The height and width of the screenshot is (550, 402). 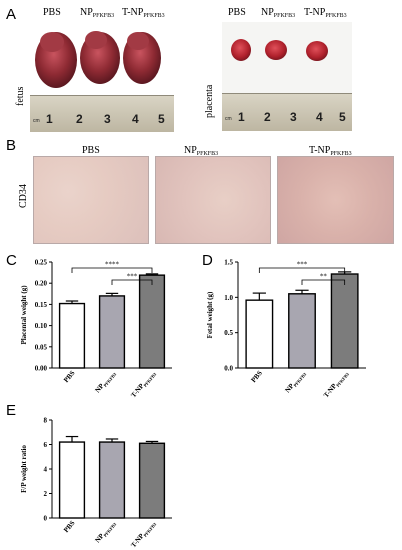 What do you see at coordinates (228, 263) in the screenshot?
I see `y-tick-label: 1.5` at bounding box center [228, 263].